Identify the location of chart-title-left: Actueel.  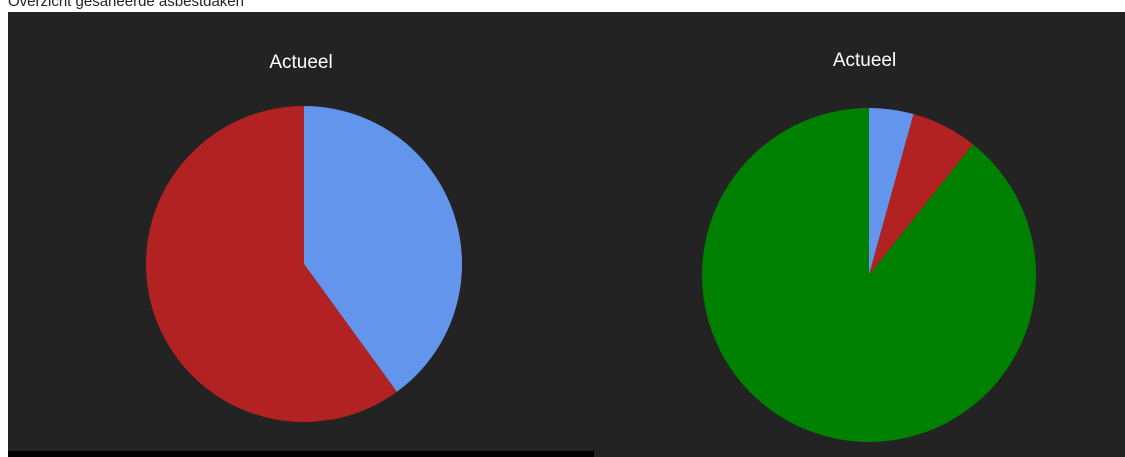
(301, 62).